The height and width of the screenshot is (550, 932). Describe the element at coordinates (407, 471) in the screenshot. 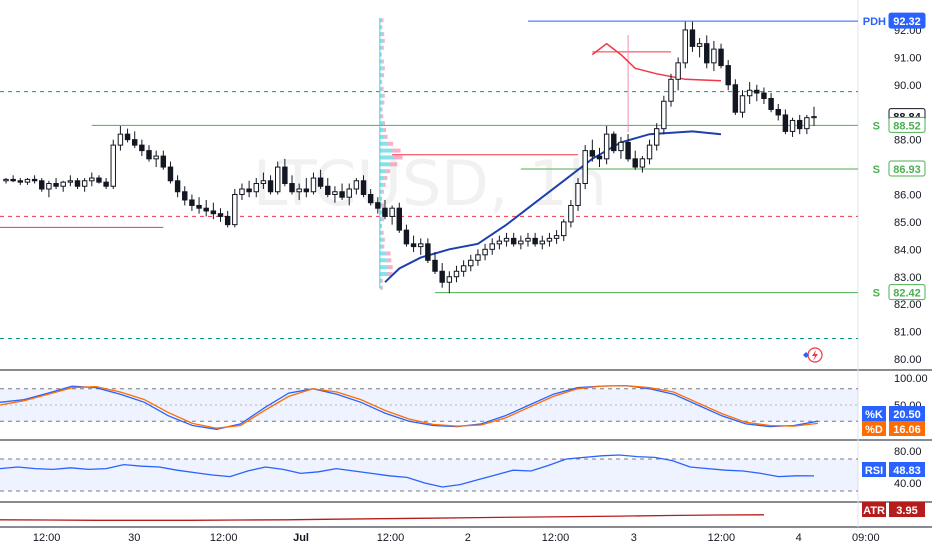

I see `rsi-line` at that location.